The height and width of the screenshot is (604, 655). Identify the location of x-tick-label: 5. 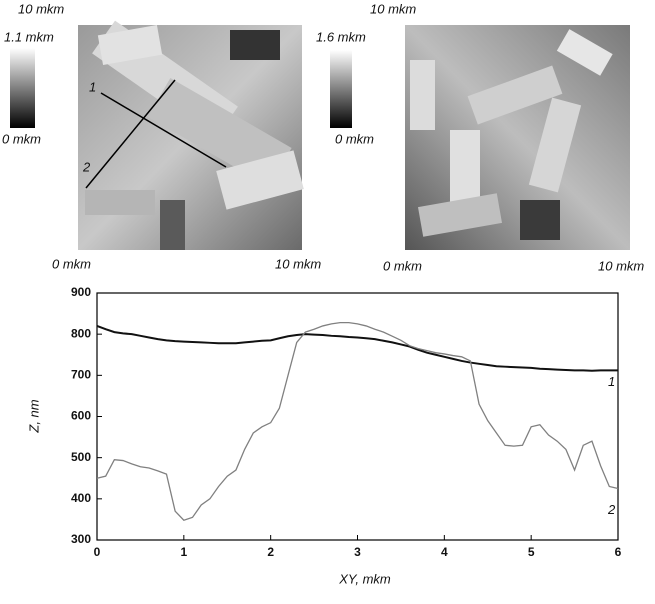
(531, 552).